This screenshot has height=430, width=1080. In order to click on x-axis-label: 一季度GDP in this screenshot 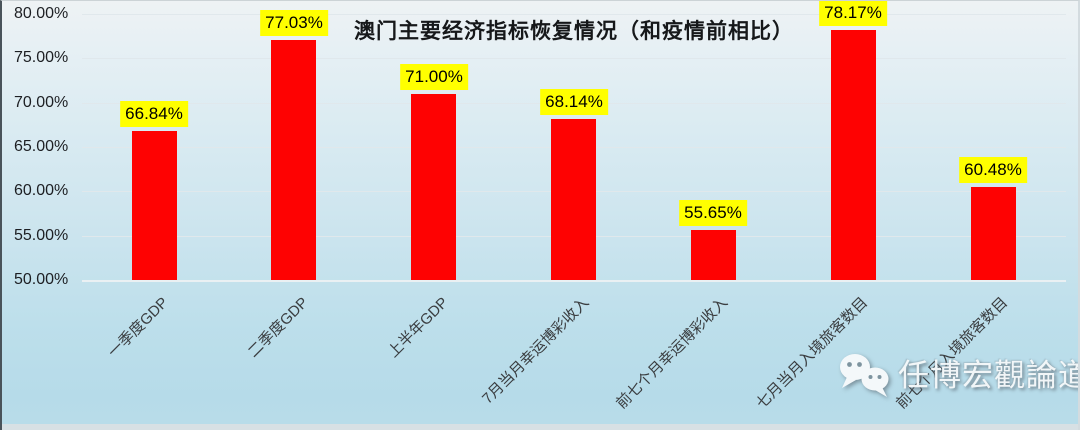, I will do `click(139, 327)`.